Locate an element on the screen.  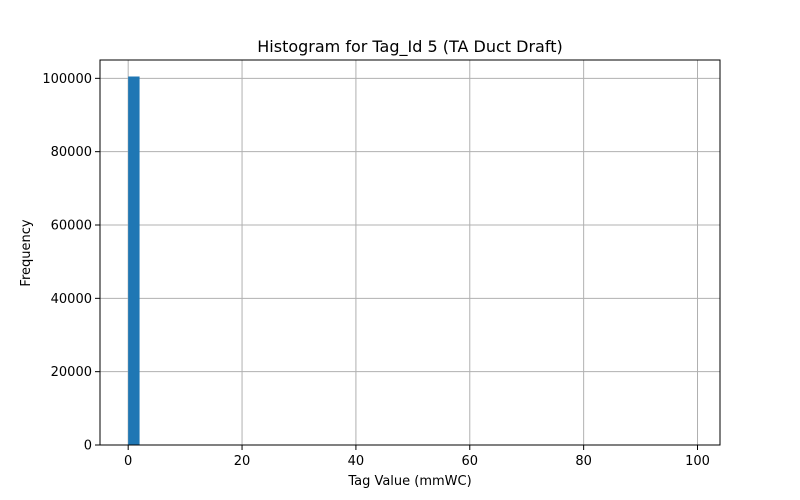
y-axis-label: Frequency is located at coordinates (26, 252).